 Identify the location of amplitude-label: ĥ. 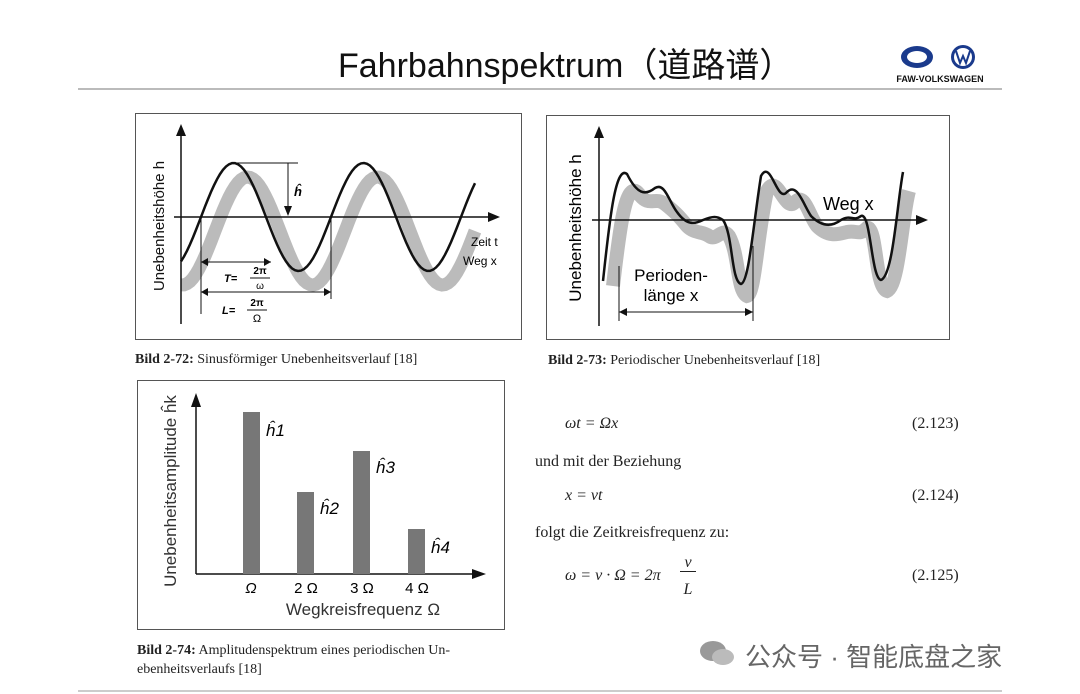
(298, 191).